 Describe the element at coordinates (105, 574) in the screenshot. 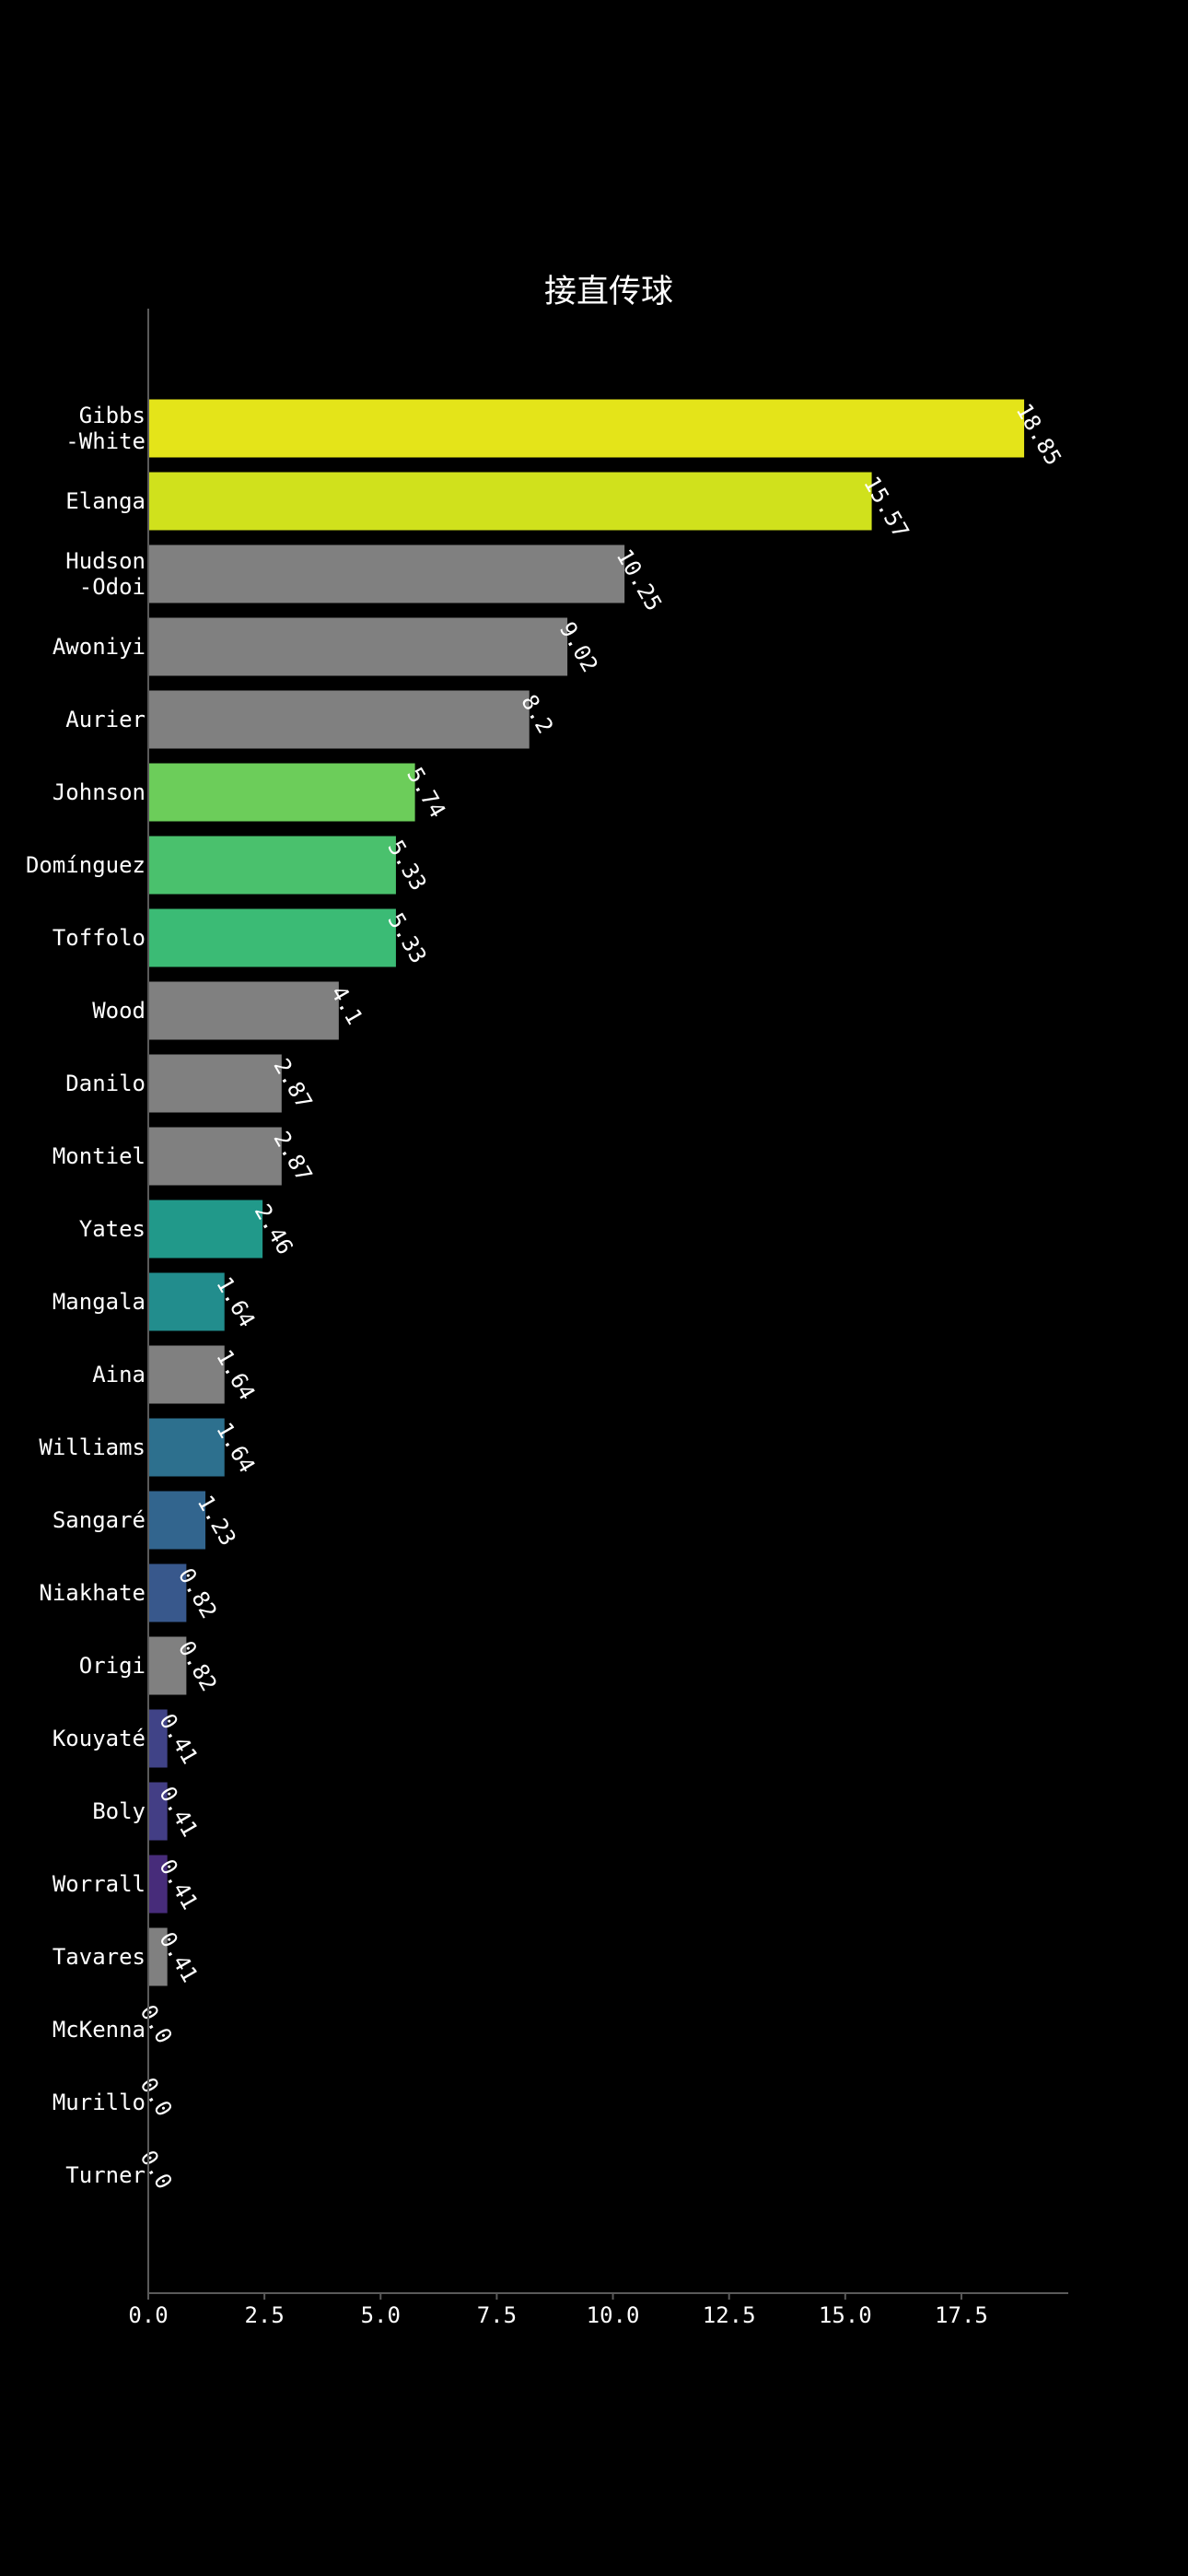

I see `category-label: Hudson -Odoi` at that location.